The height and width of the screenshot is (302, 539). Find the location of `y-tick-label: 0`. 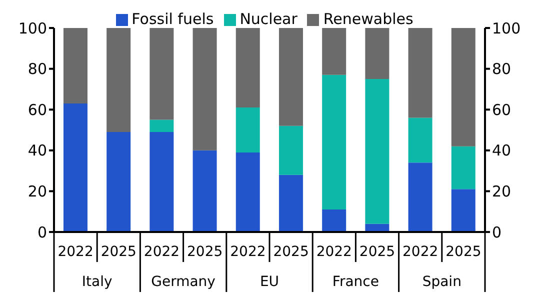

y-tick-label: 0 is located at coordinates (42, 232).